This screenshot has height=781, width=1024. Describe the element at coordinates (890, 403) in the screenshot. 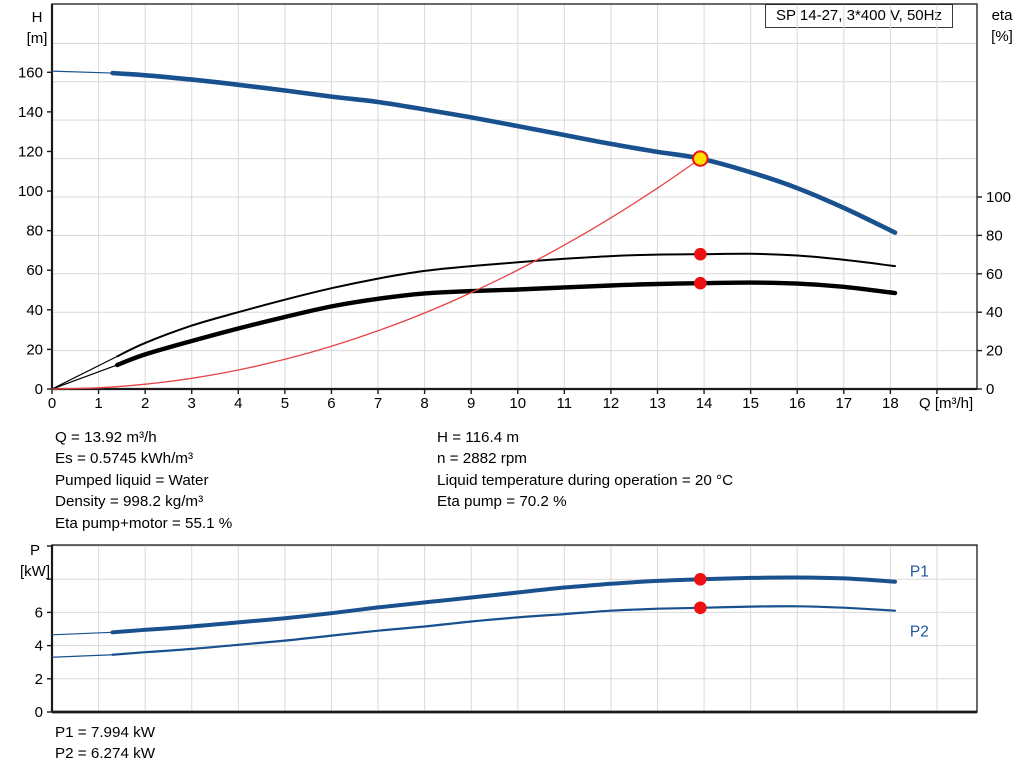

I see `tick-label: 18` at that location.